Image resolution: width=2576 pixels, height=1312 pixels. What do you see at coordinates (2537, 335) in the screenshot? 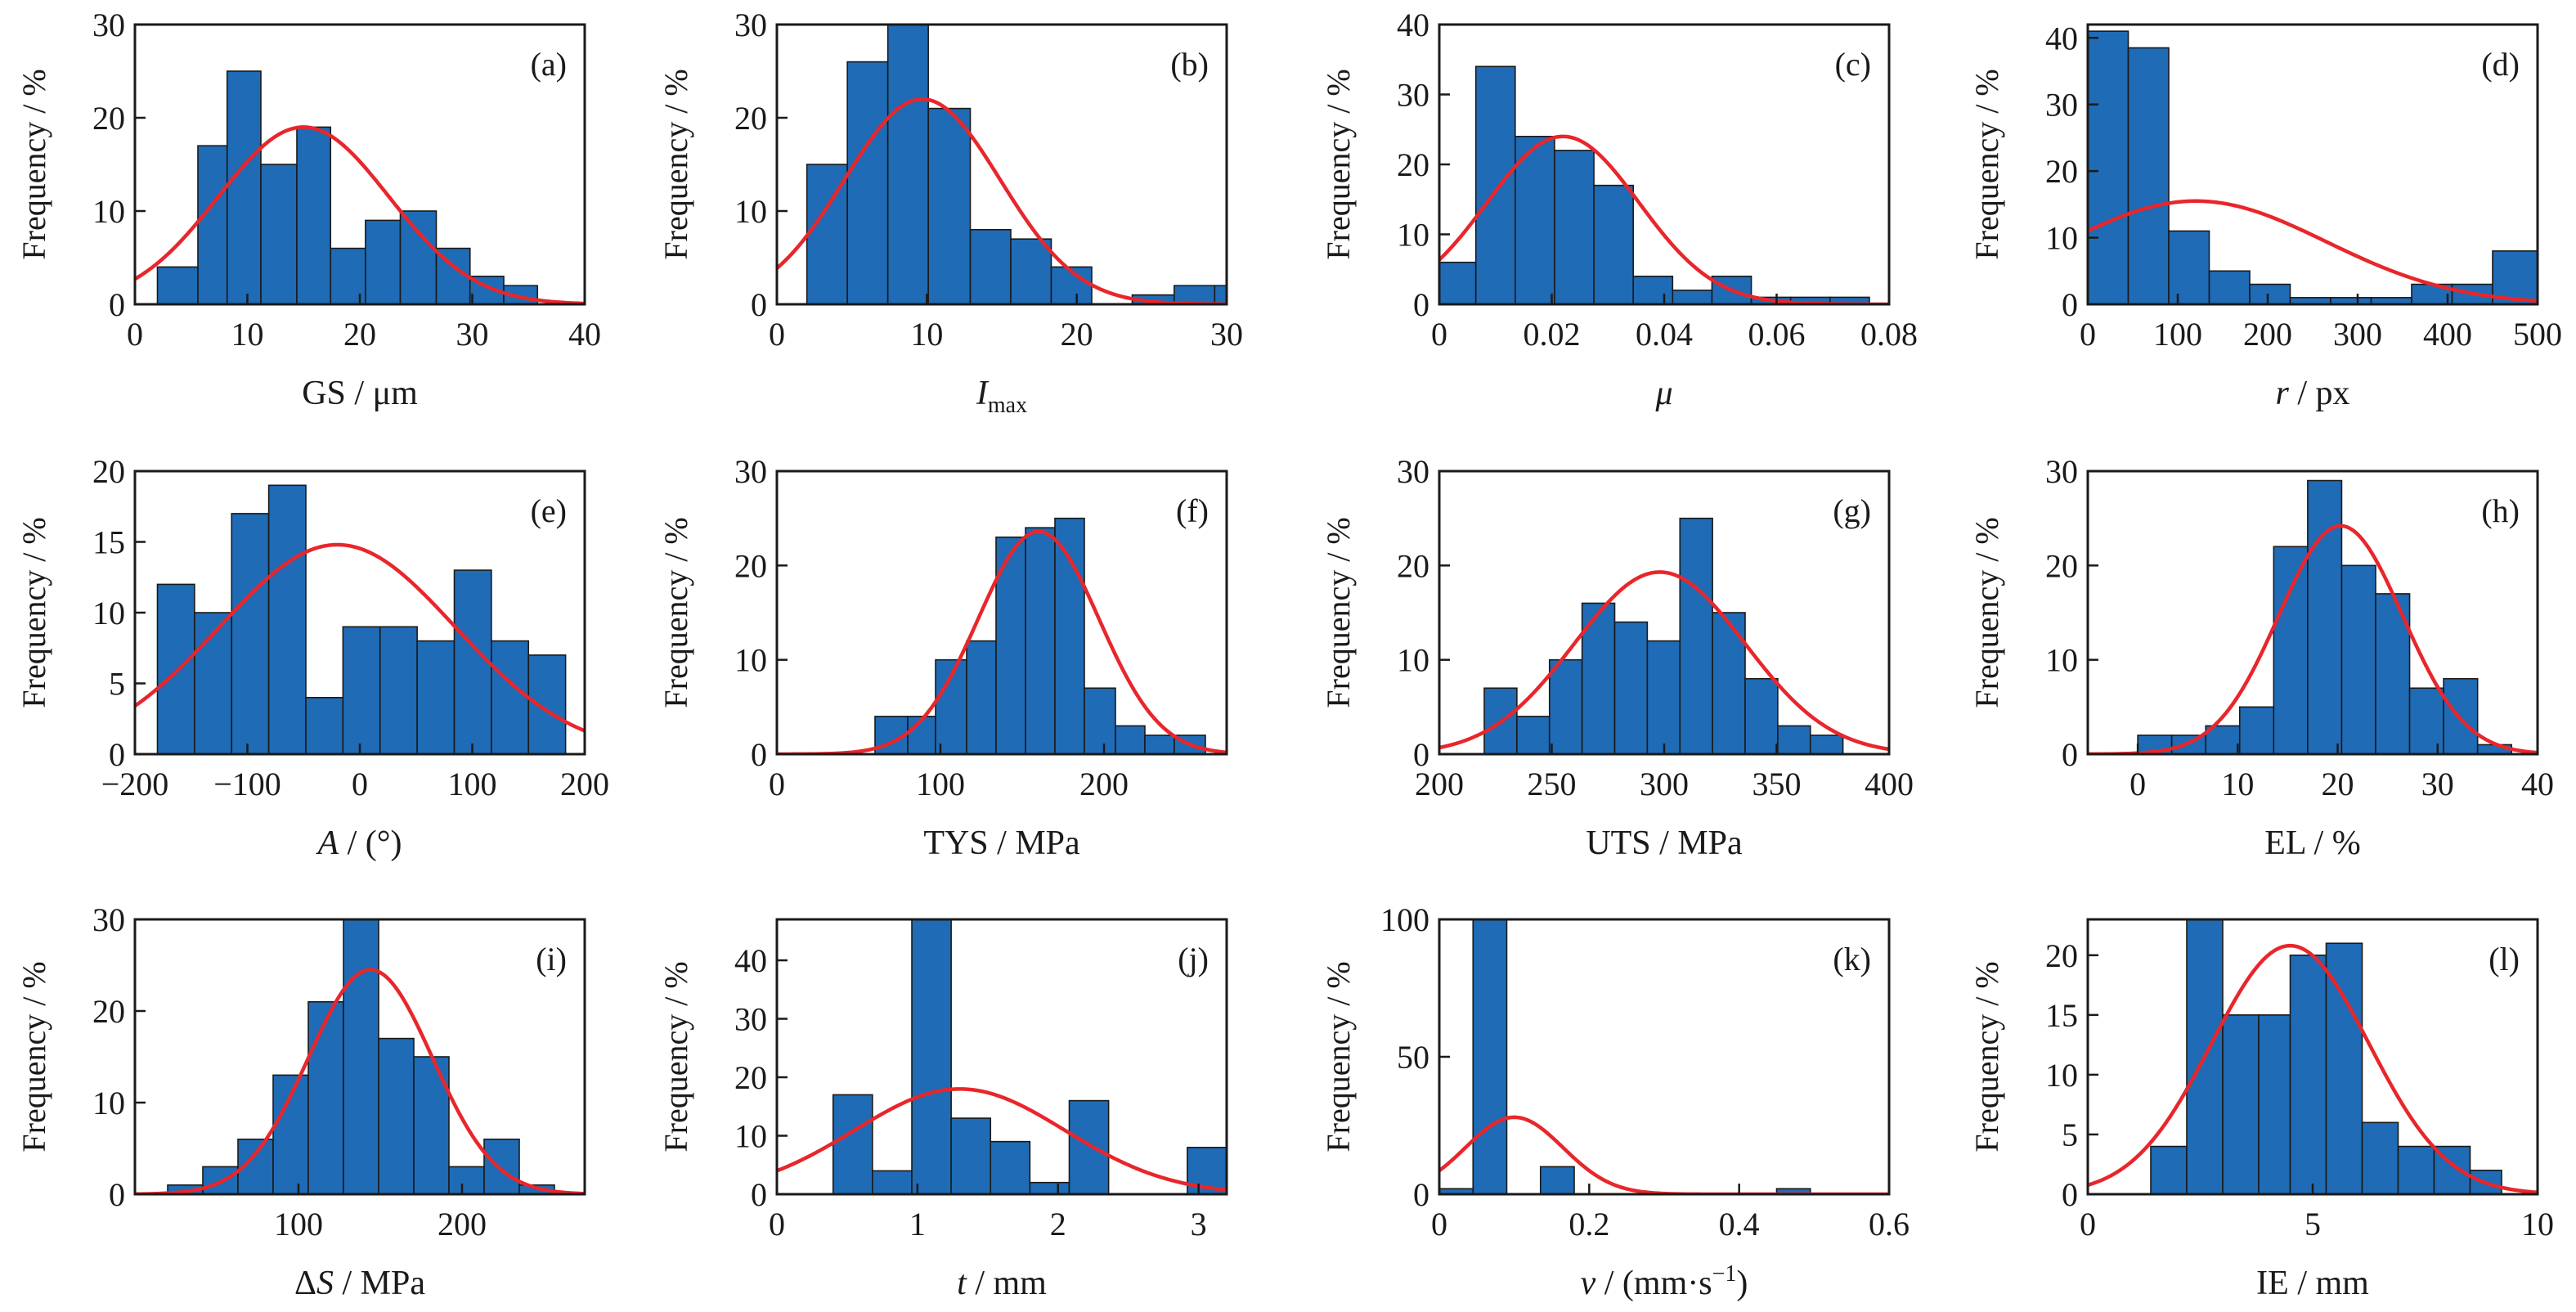
I see `x-tick-label: 500` at bounding box center [2537, 335].